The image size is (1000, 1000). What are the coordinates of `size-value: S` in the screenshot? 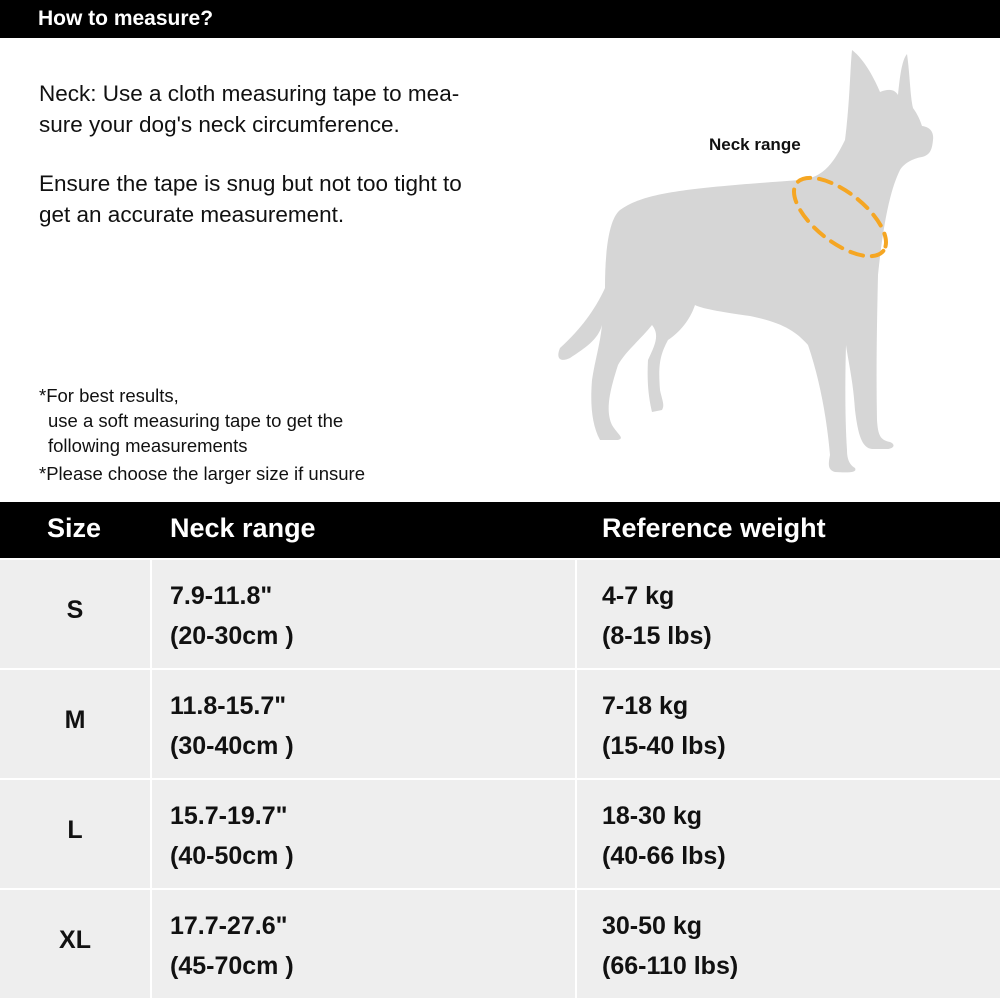 It's located at (75, 610).